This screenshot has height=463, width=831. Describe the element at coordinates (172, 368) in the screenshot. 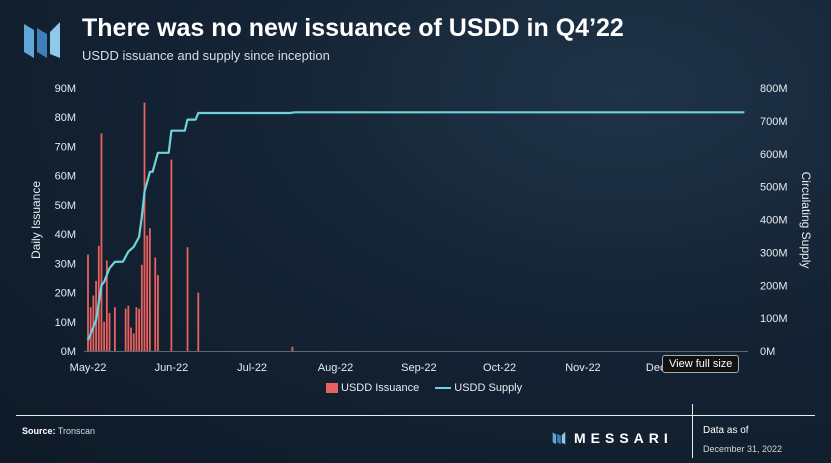

I see `x-tick-label: Jun-22` at that location.